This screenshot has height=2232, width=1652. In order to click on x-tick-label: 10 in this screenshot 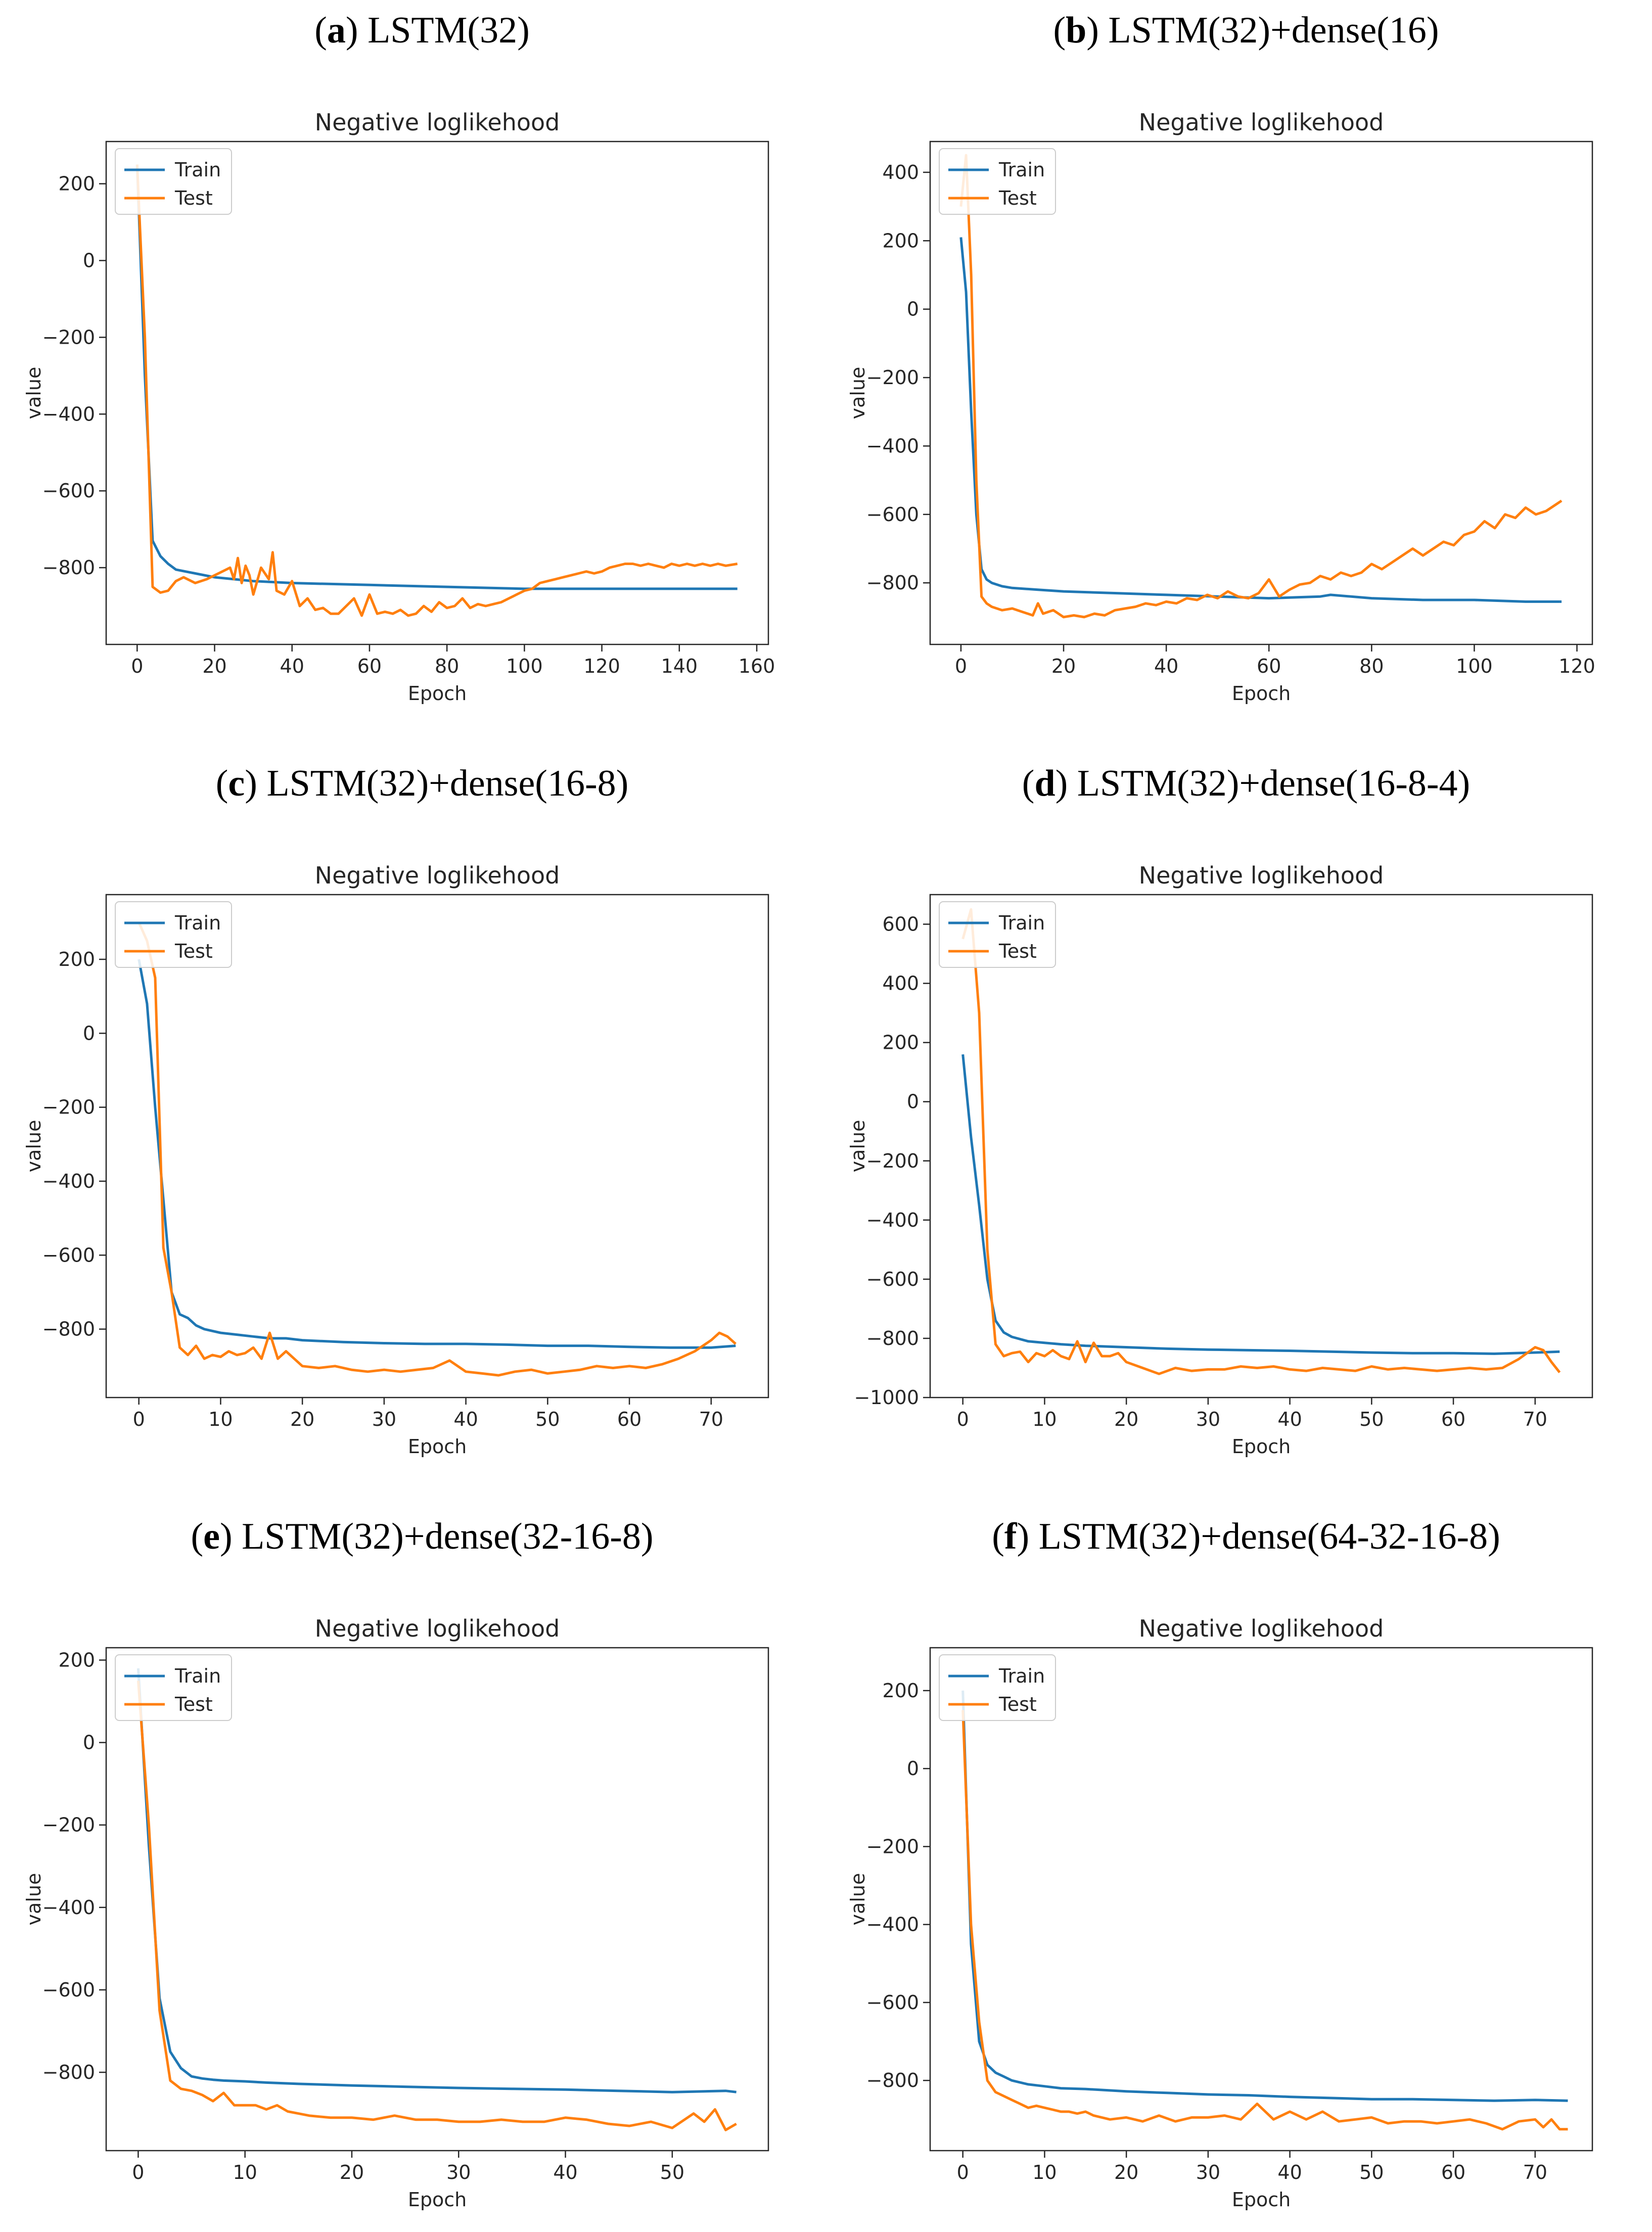, I will do `click(1044, 1419)`.